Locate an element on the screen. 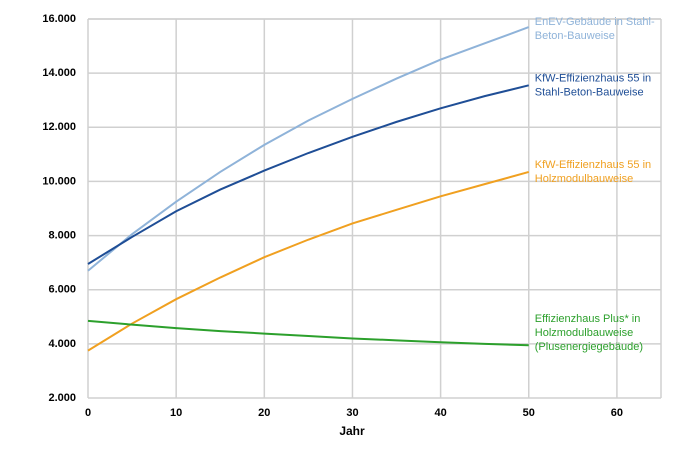 The image size is (683, 450). line-series is located at coordinates (308, 333).